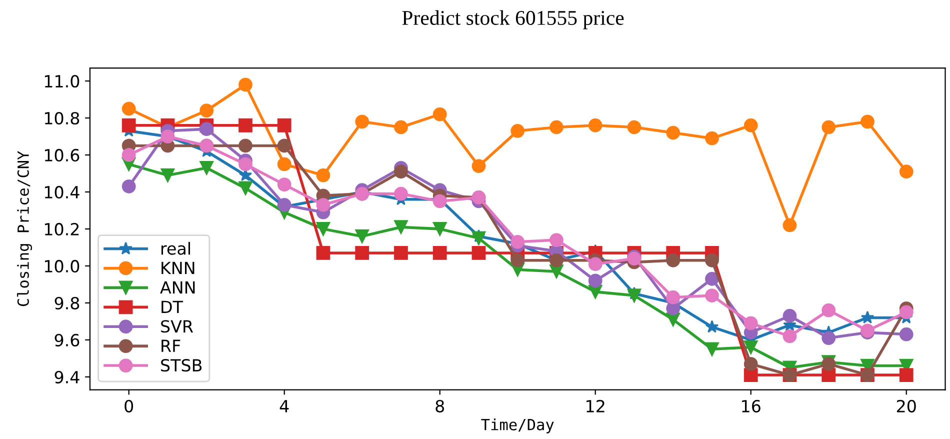 Image resolution: width=950 pixels, height=439 pixels. Describe the element at coordinates (62, 118) in the screenshot. I see `y-tick-label: 10.8` at that location.